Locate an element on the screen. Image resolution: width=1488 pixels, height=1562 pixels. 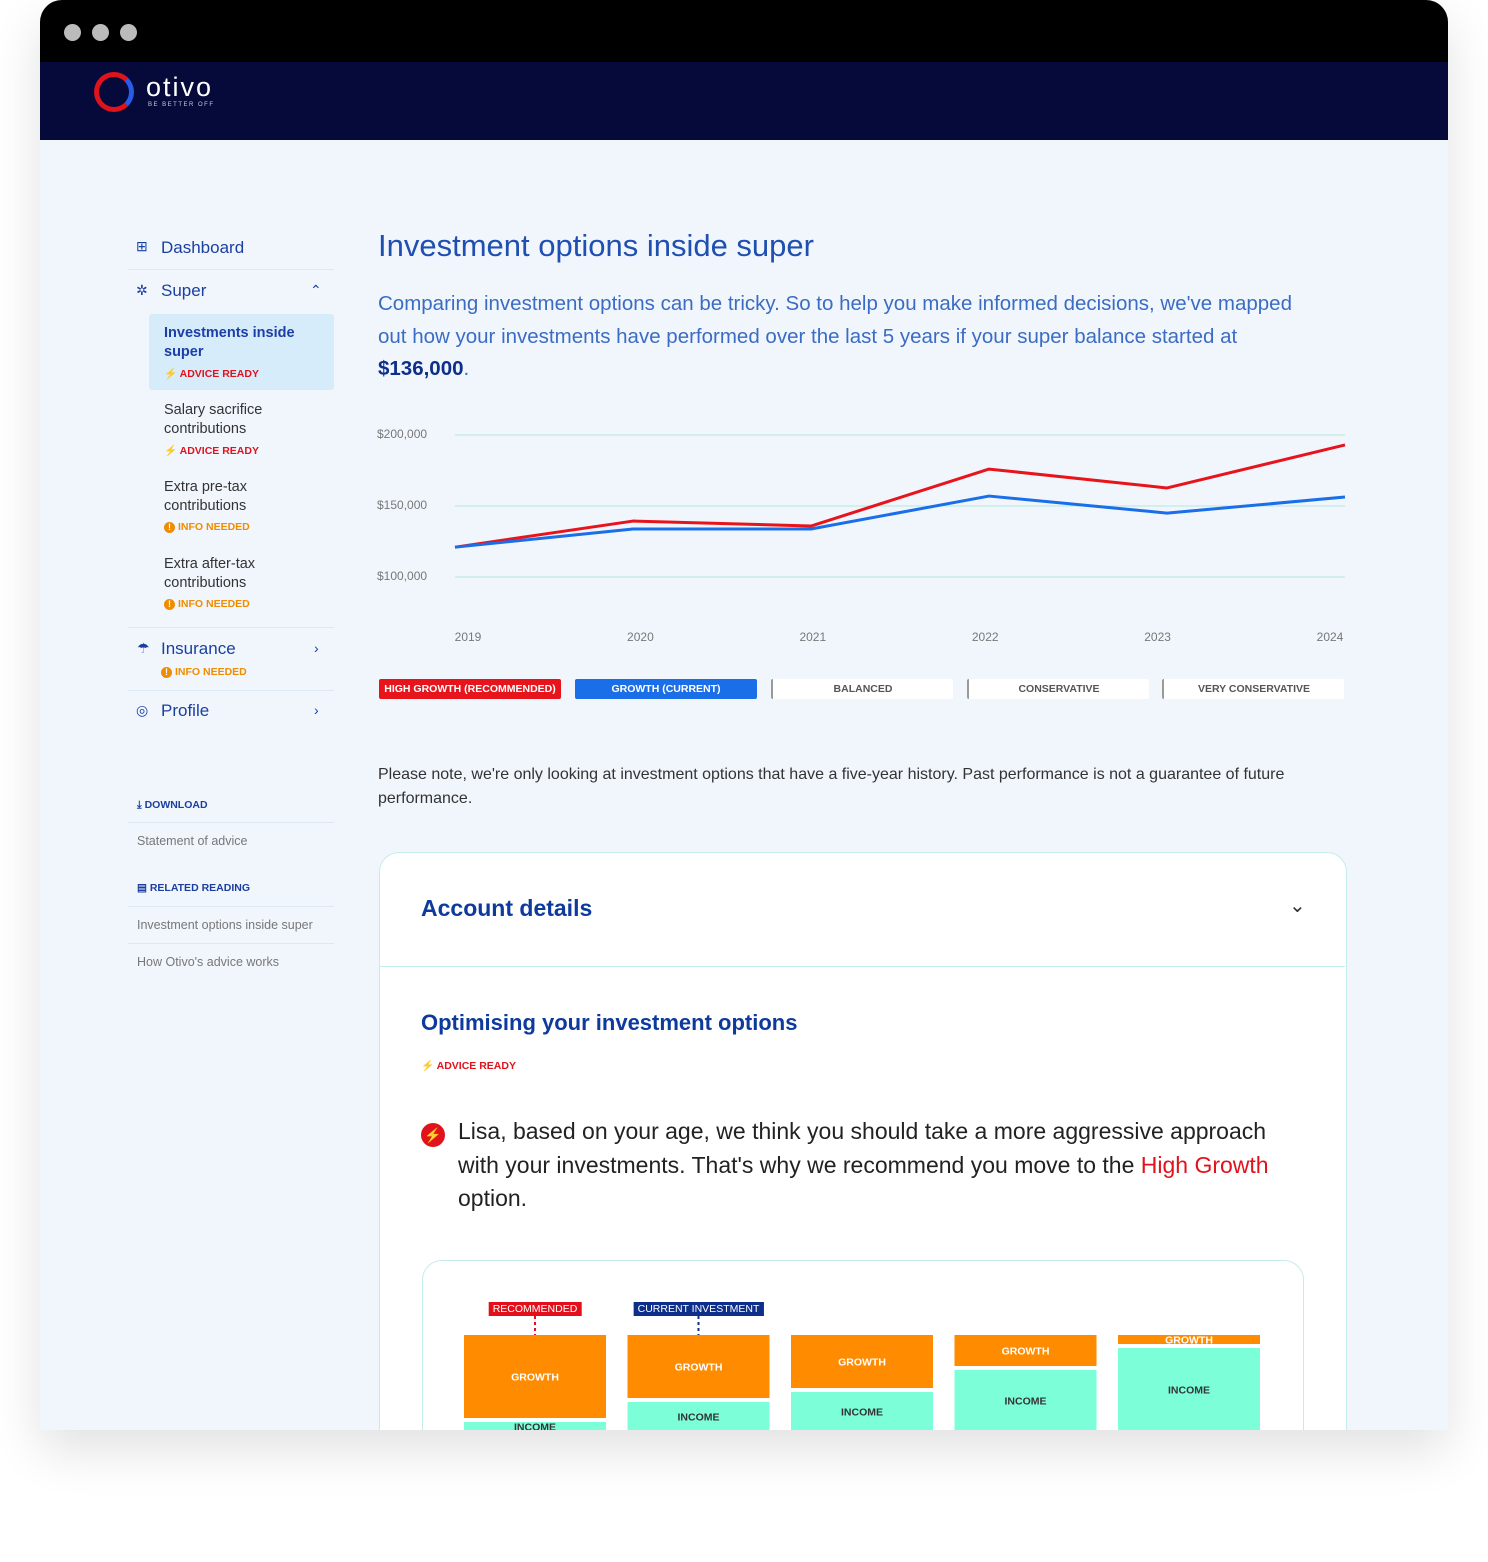
legend-button: HIGH GROWTH (RECOMMENDED) is located at coordinates (470, 689).